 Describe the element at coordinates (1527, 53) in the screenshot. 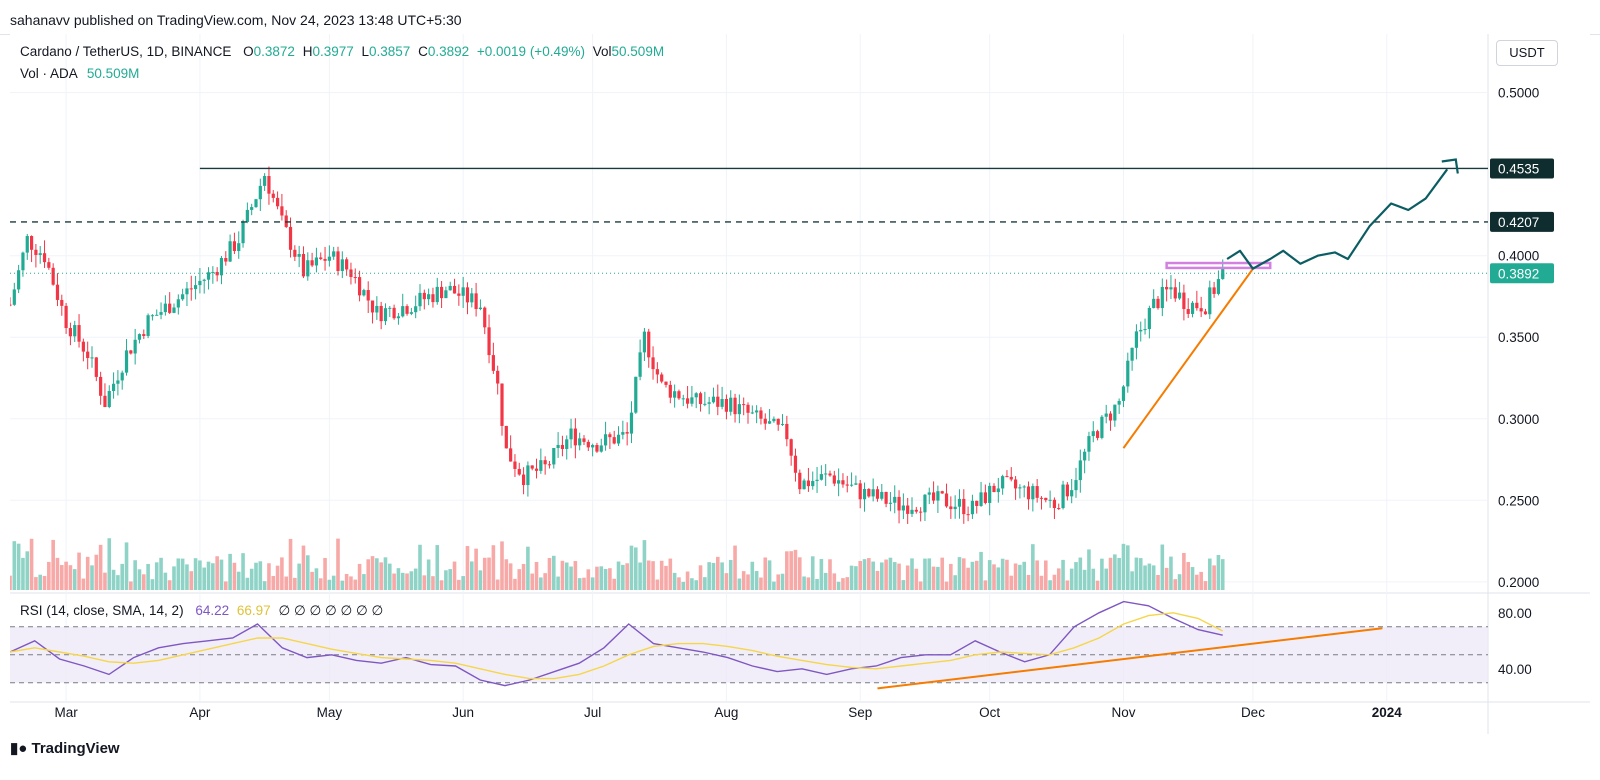

I see `currency-button: USDT` at that location.